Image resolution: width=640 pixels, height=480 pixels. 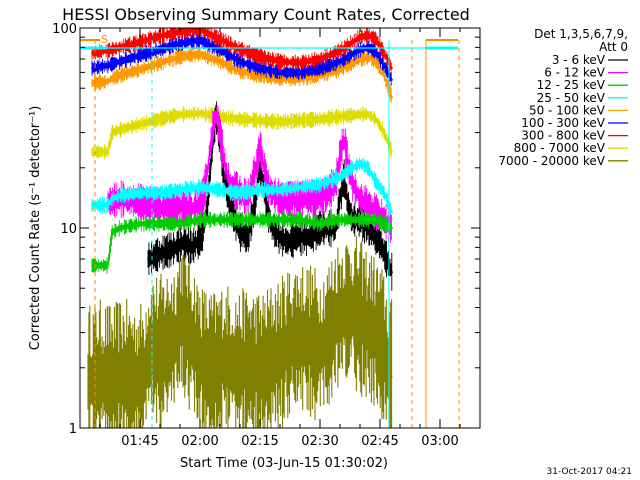 What do you see at coordinates (104, 39) in the screenshot?
I see `flag-label: S` at bounding box center [104, 39].